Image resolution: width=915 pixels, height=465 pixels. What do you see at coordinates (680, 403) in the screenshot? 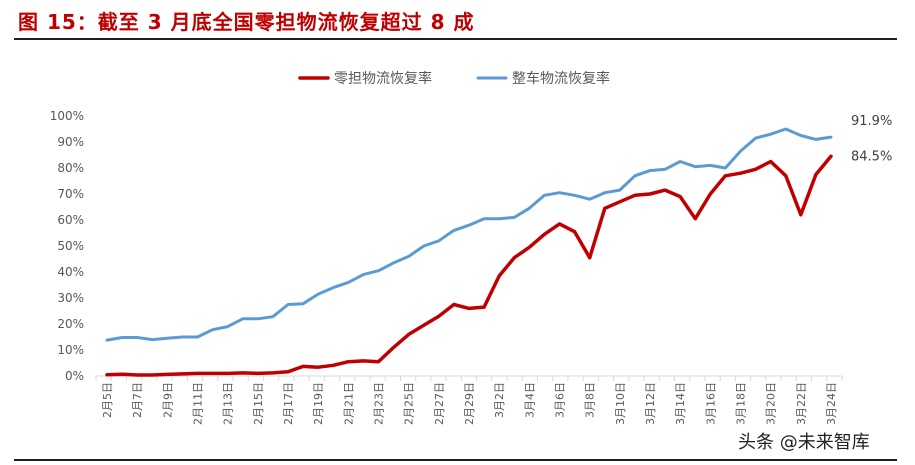
I see `x-tick-label: 3月14日` at bounding box center [680, 403].